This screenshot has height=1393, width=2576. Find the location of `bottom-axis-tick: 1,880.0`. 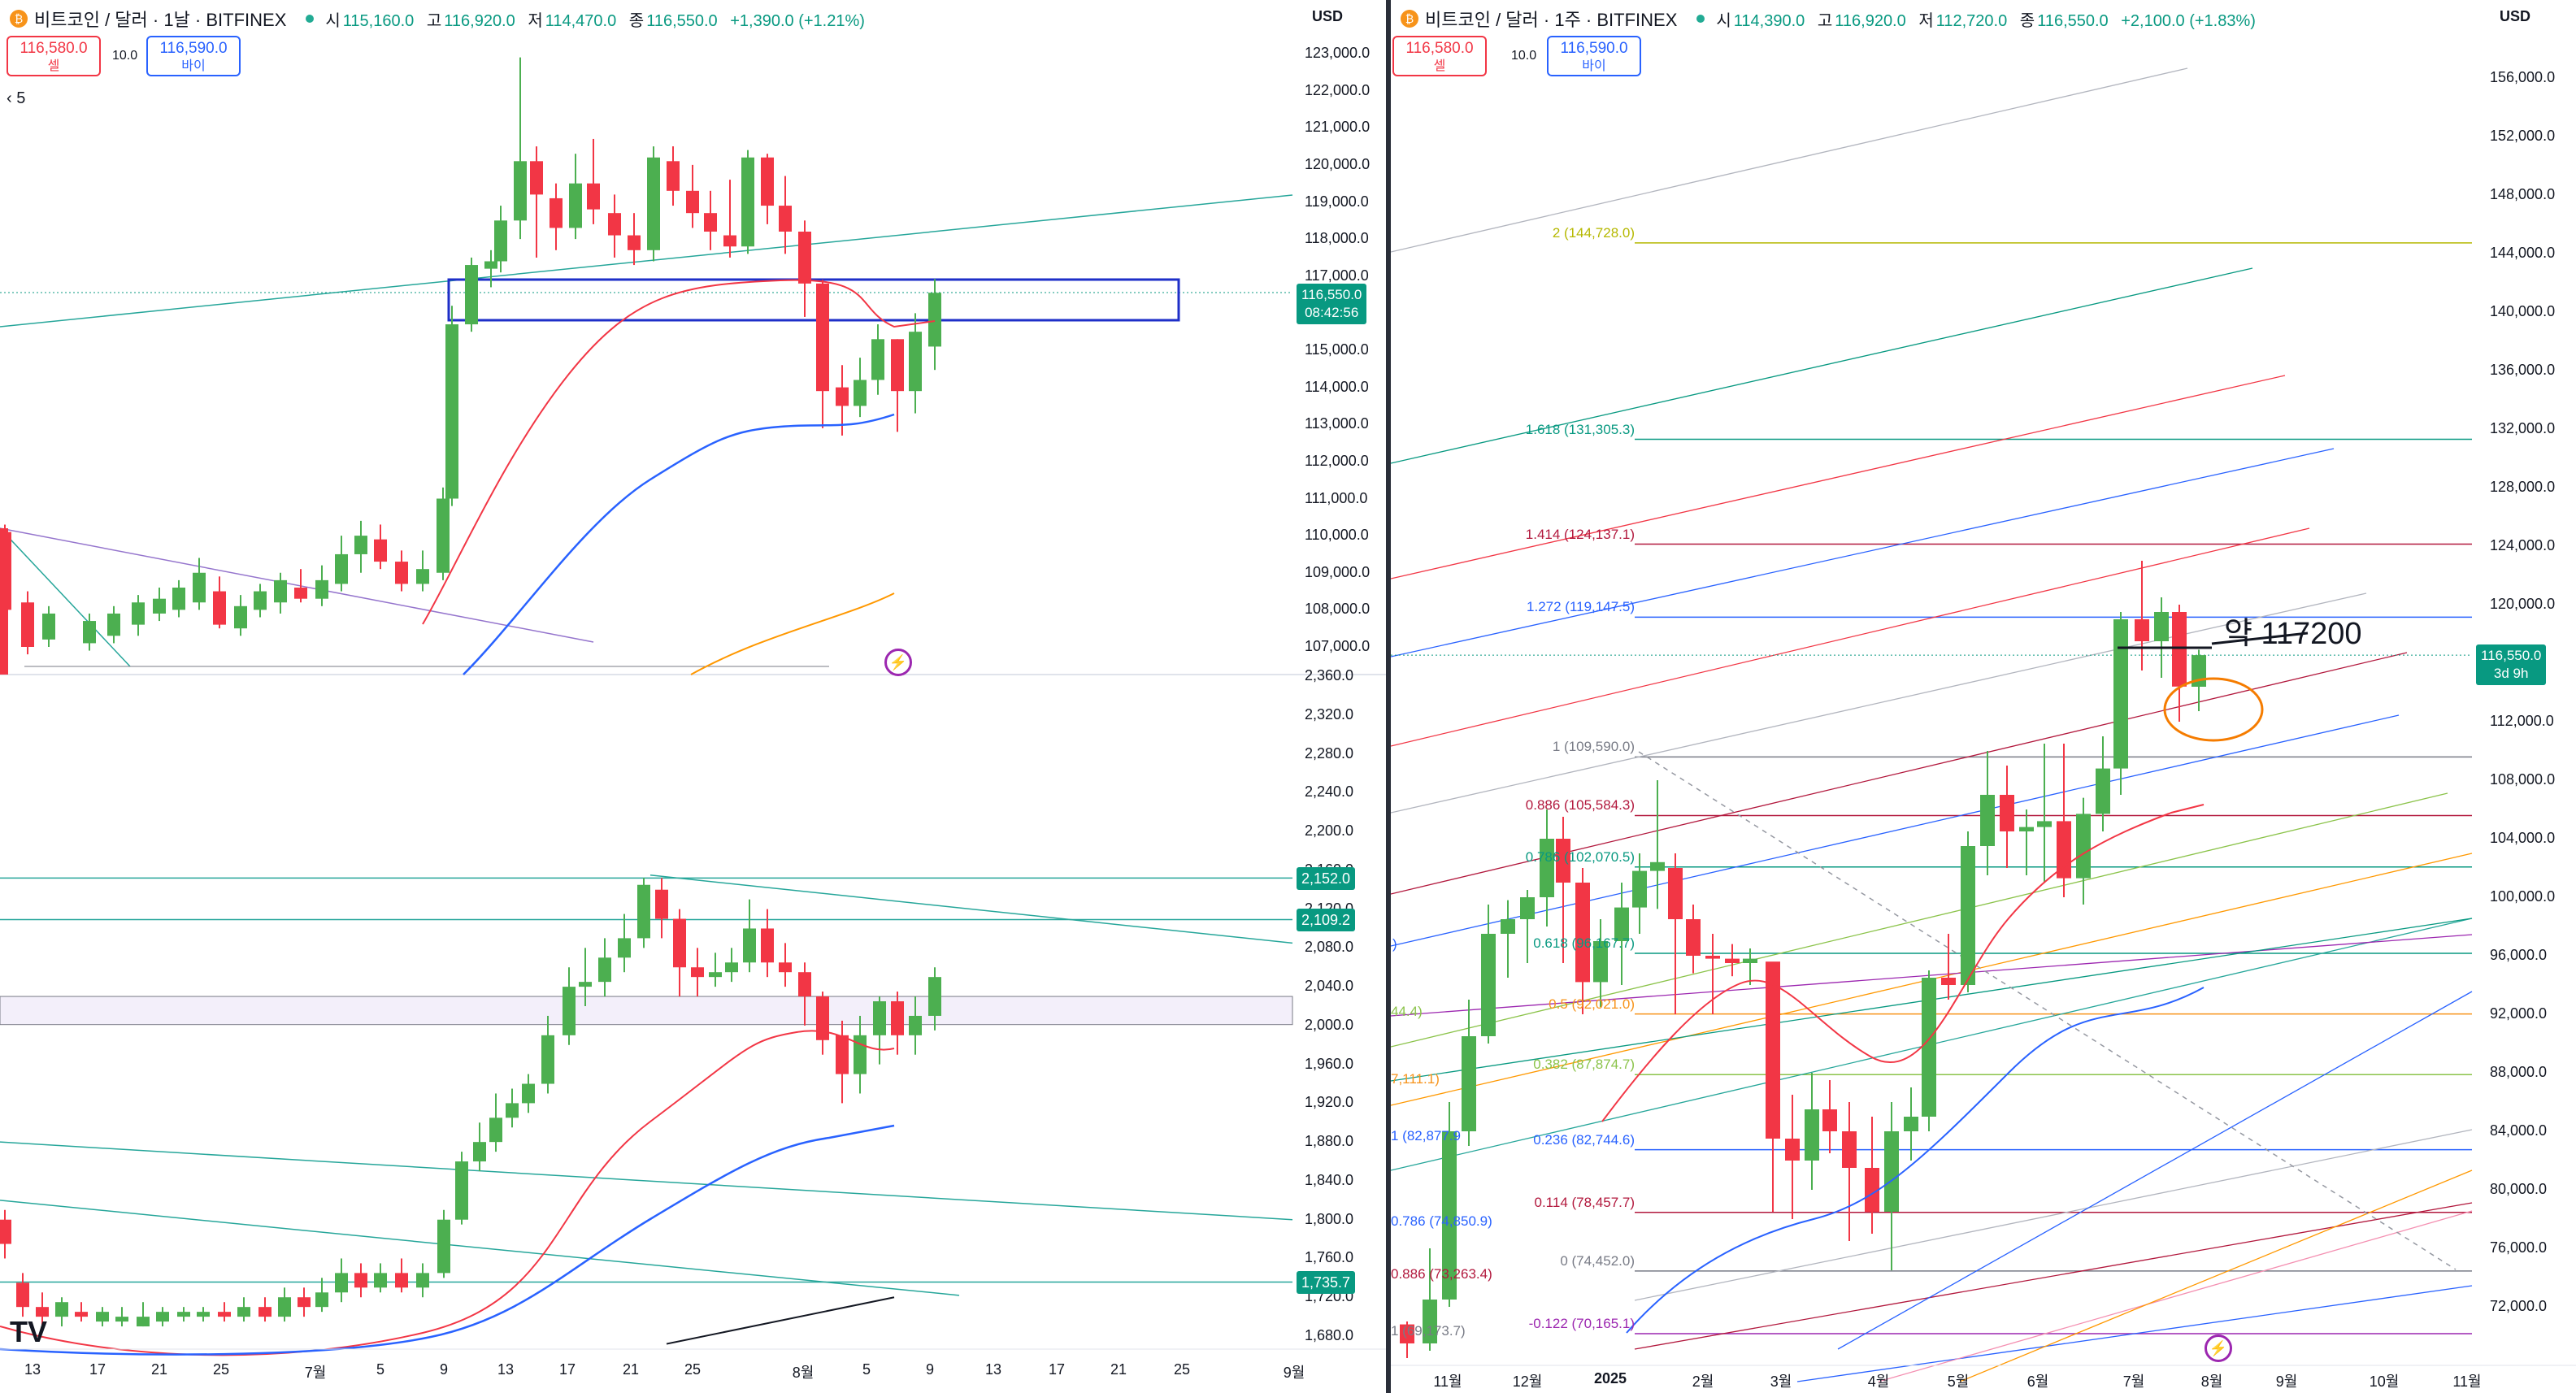

bottom-axis-tick: 1,880.0 is located at coordinates (1329, 1141).